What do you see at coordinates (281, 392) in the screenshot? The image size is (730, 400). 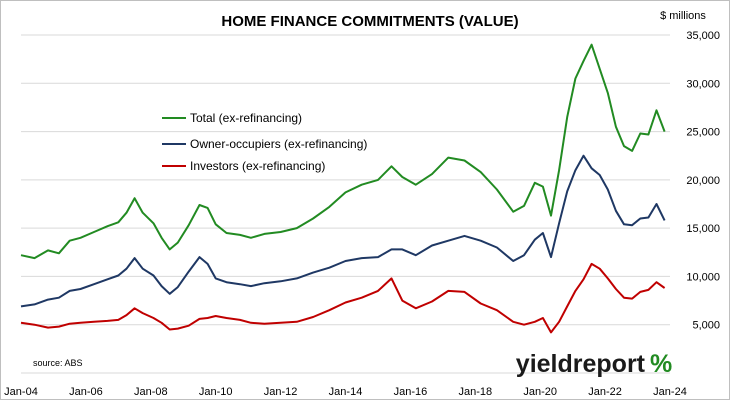 I see `x-tick-label: Jan-12` at bounding box center [281, 392].